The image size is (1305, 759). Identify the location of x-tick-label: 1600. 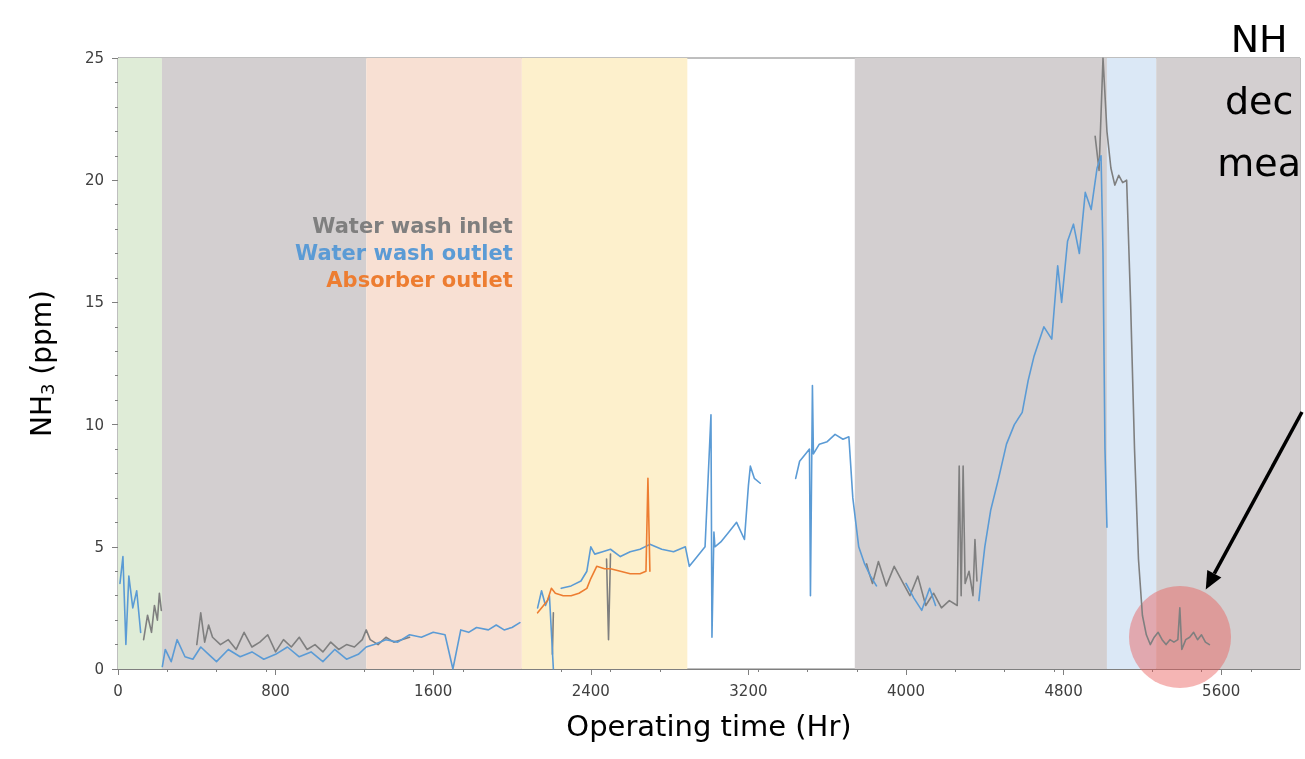
(433, 690).